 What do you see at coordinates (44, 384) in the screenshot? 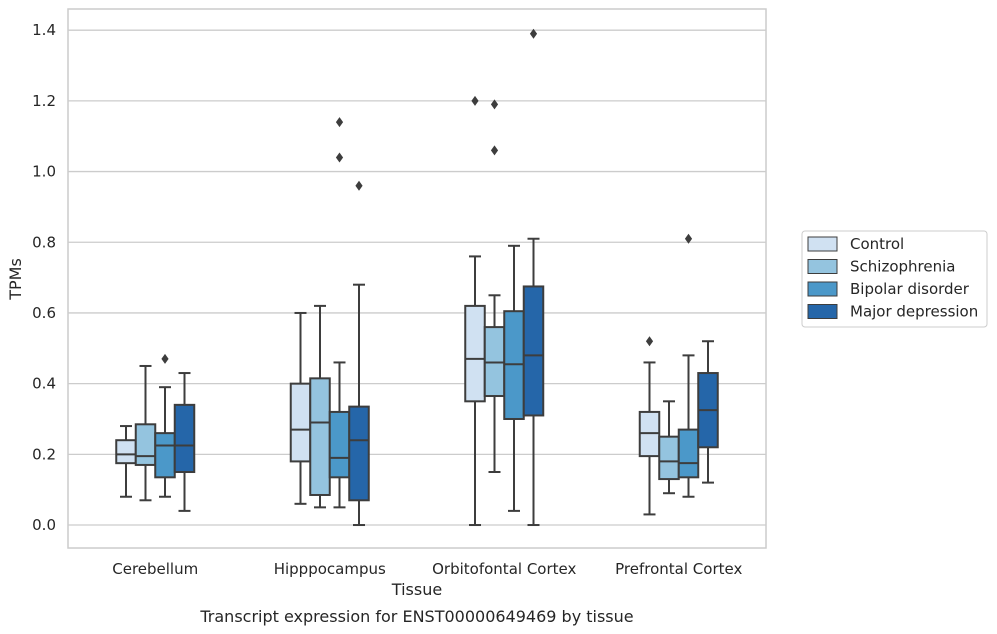
I see `y-tick-label: 0.4` at bounding box center [44, 384].